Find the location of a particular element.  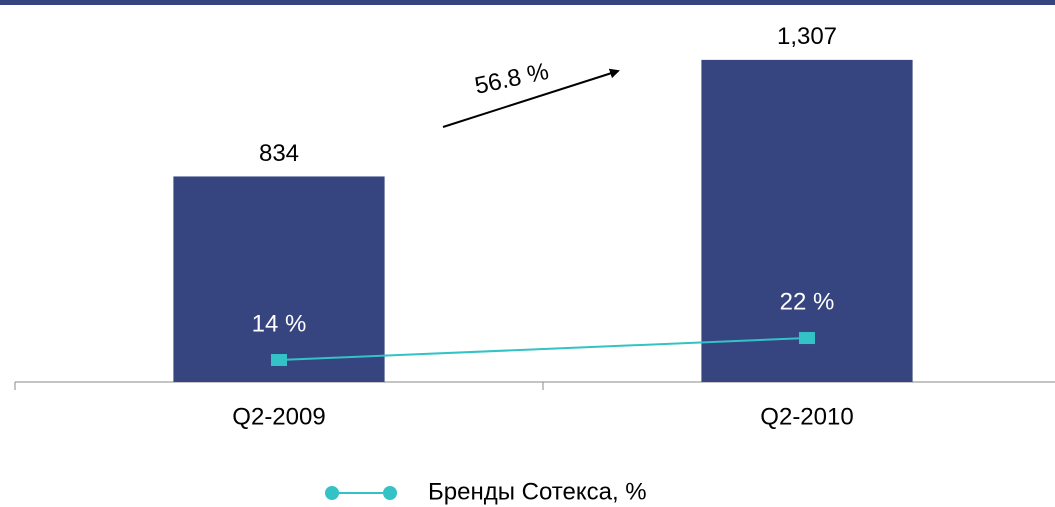

annotation: 56.8 % is located at coordinates (511, 79).